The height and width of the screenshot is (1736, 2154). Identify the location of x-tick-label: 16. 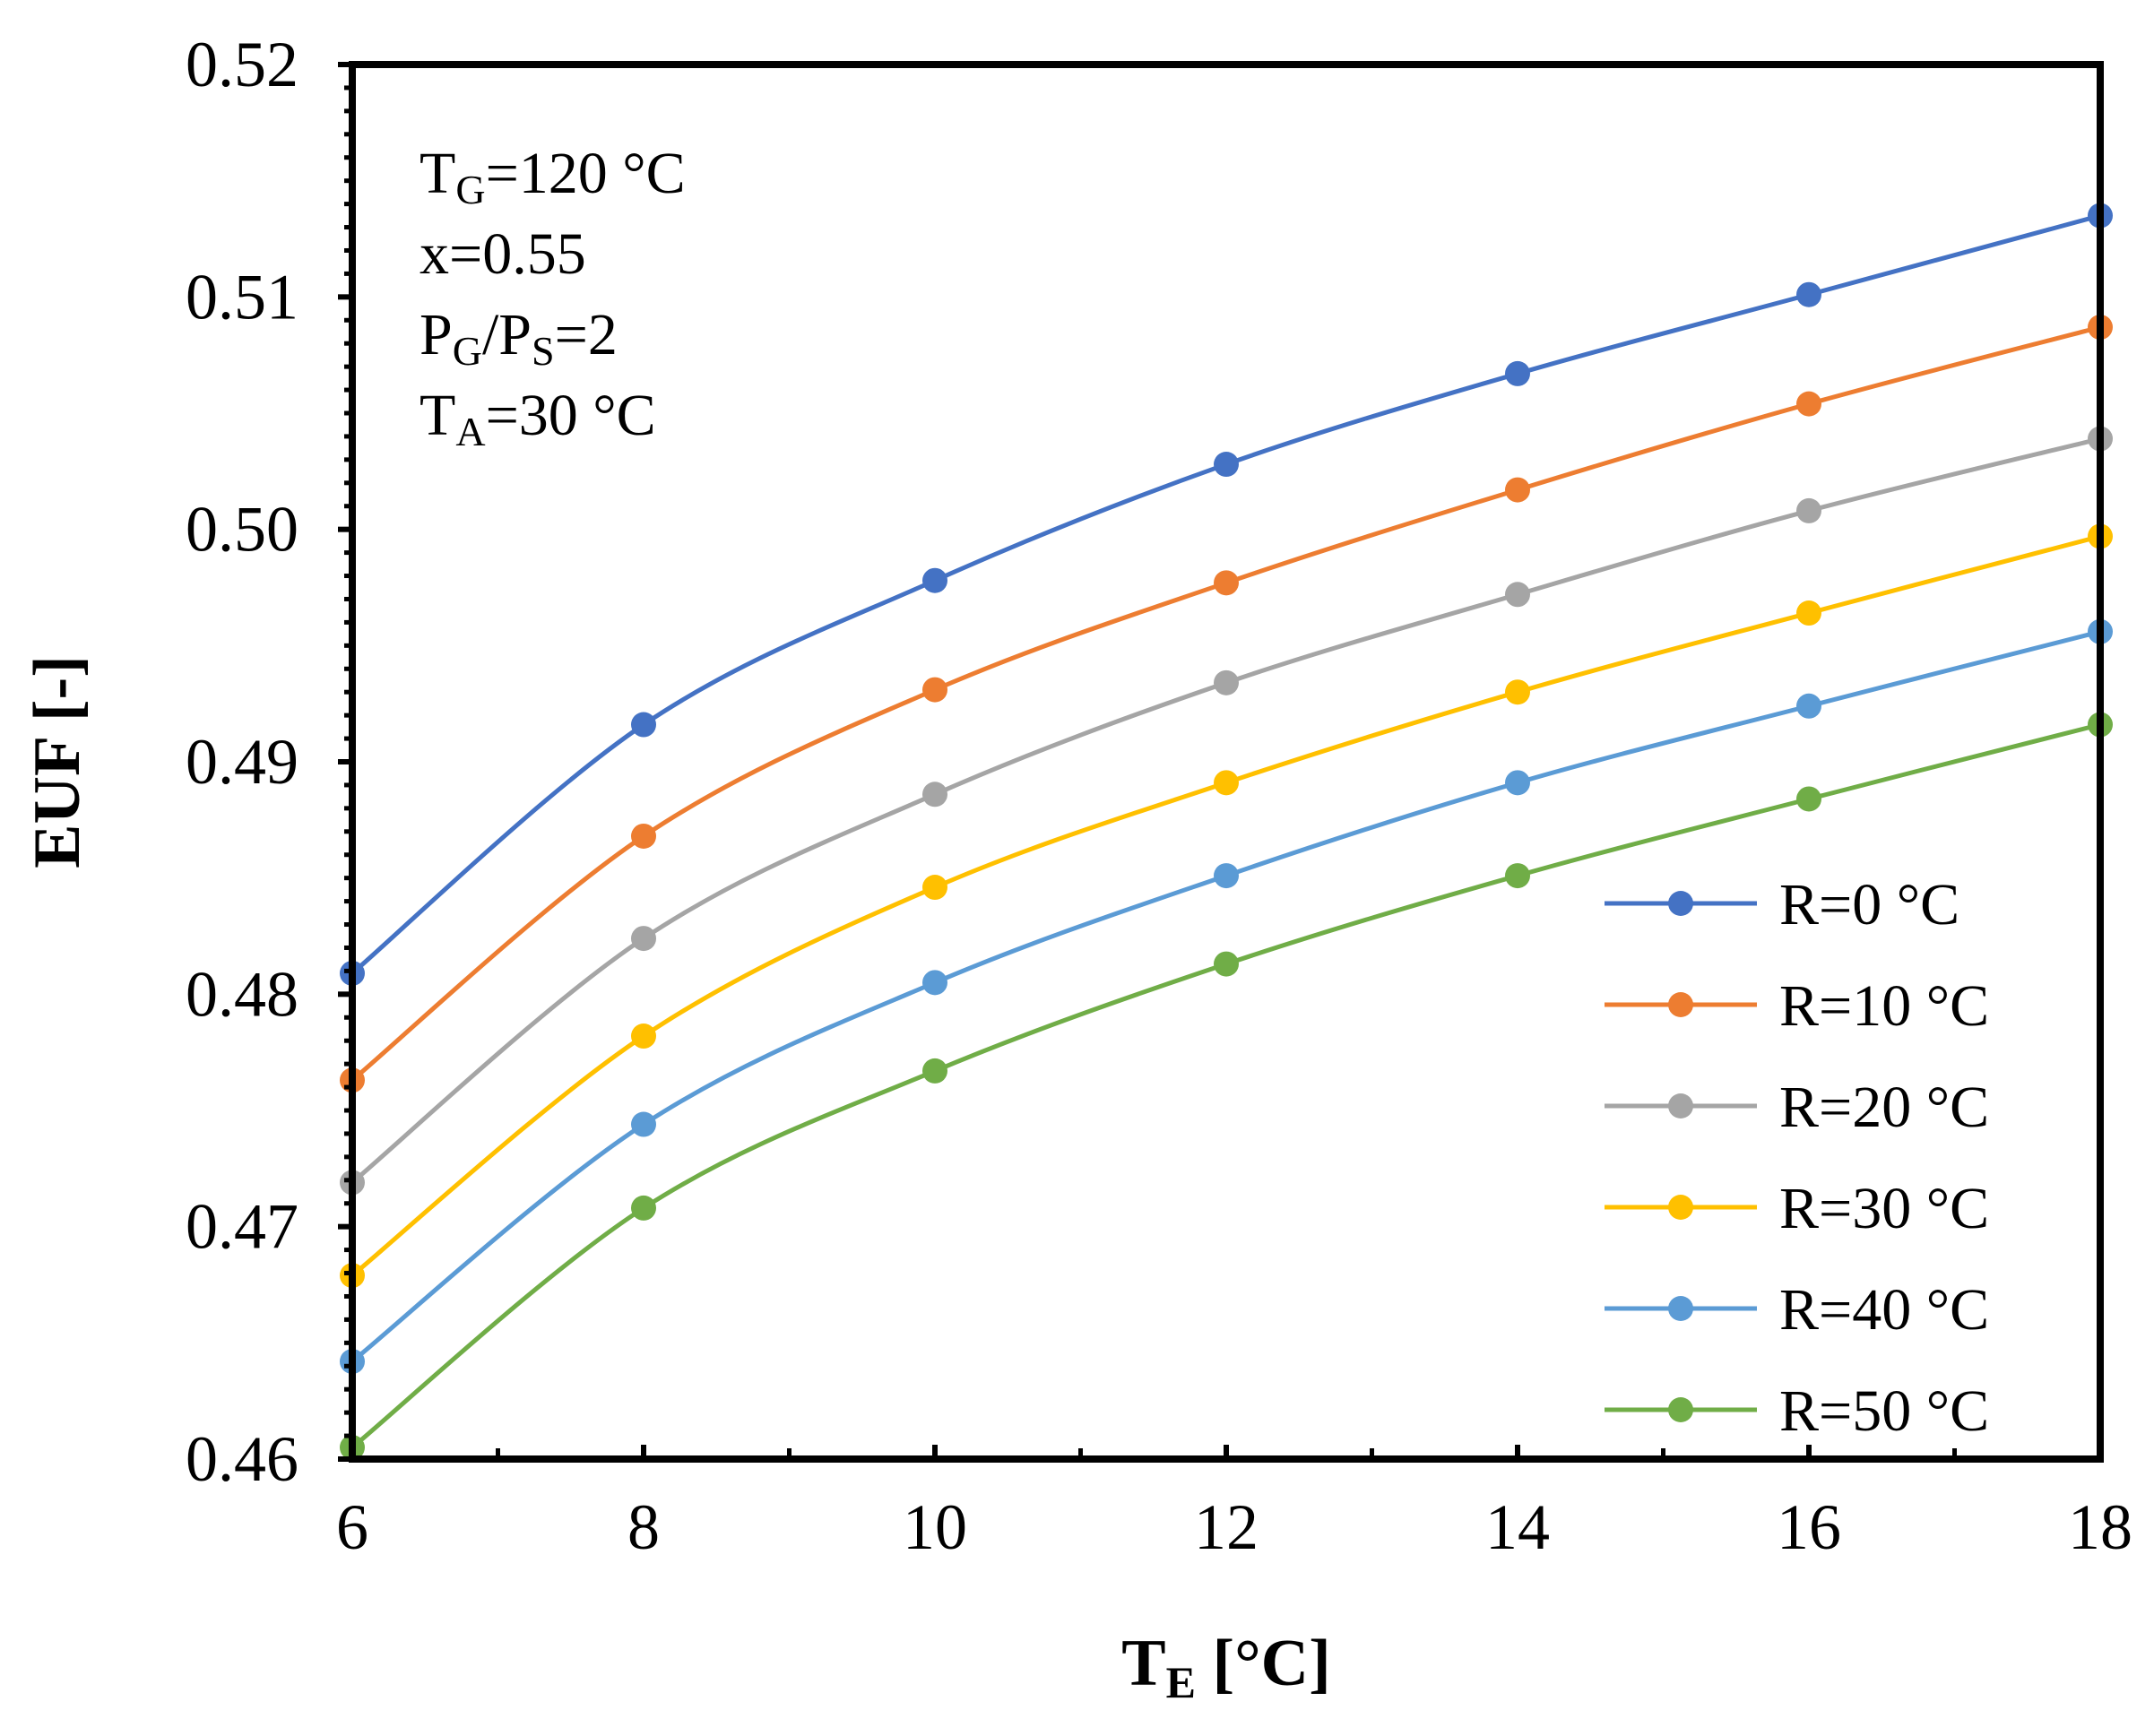
(1809, 1527).